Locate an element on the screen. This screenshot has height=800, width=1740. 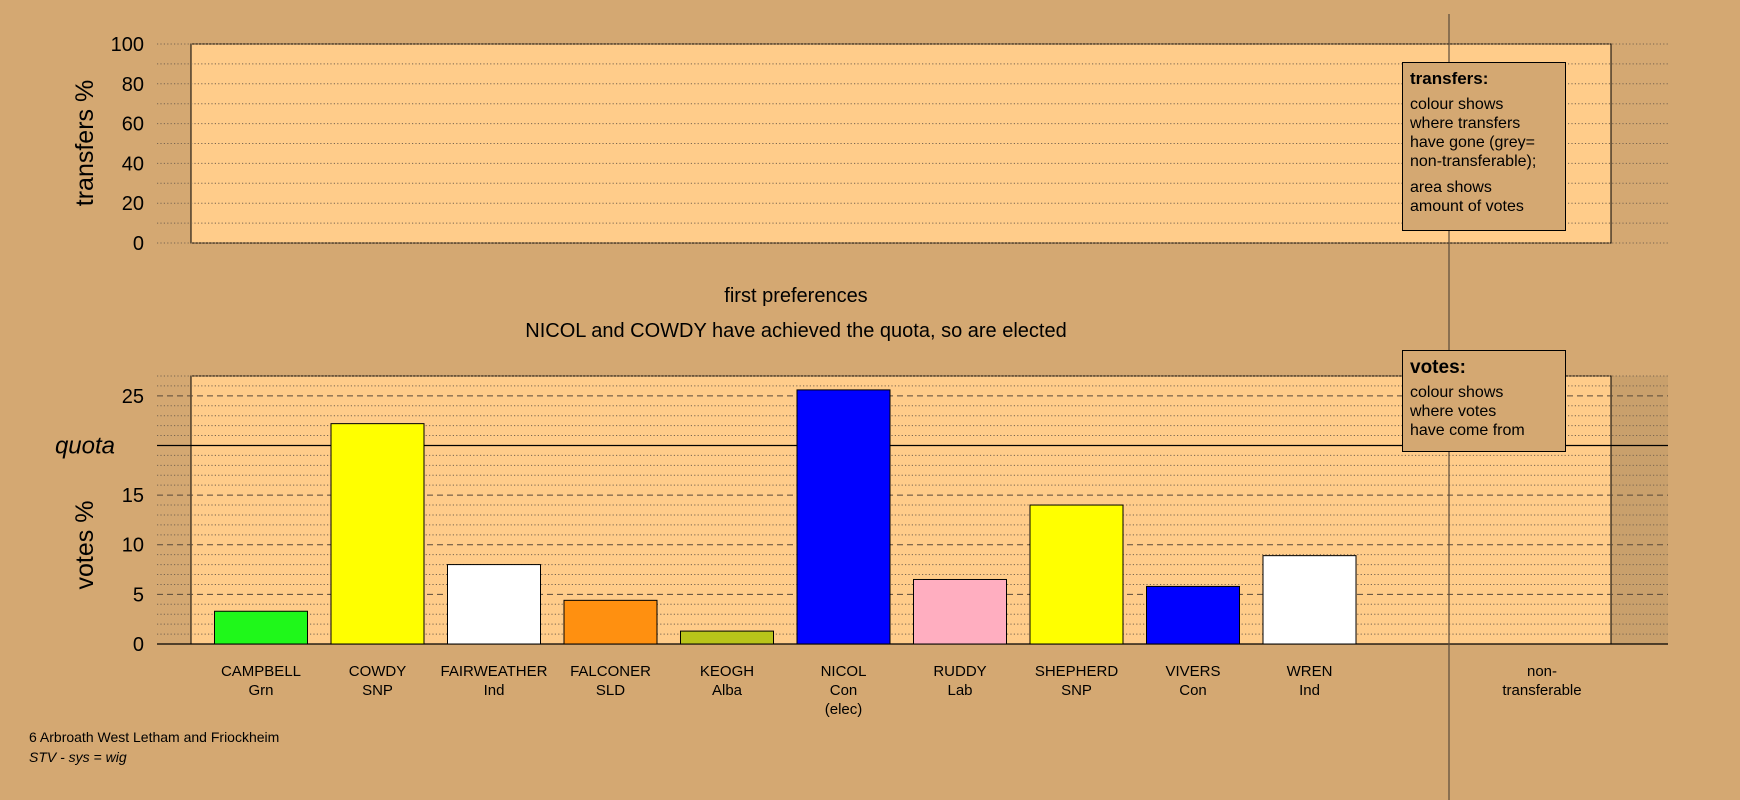
bar-cowdy is located at coordinates (377, 534).